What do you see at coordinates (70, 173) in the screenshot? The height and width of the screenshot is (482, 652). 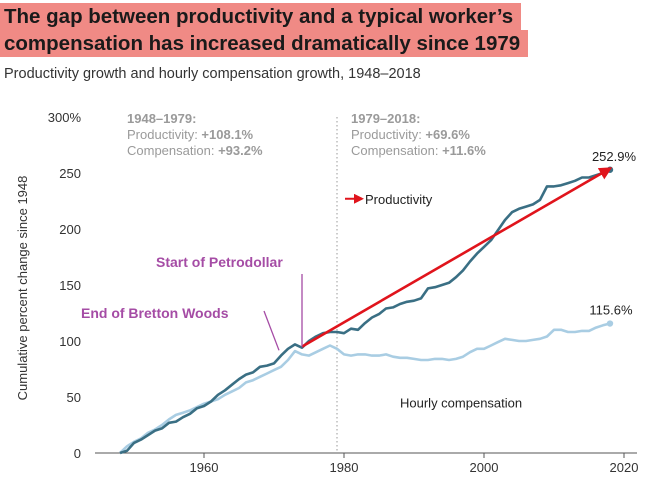 I see `y-tick-label: 250` at bounding box center [70, 173].